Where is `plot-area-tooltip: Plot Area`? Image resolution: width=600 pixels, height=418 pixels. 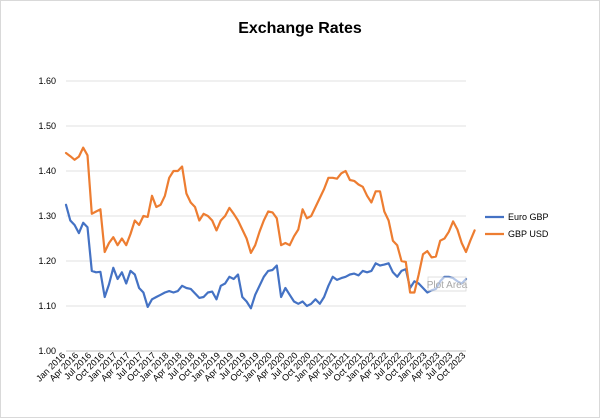
plot-area-tooltip: Plot Area is located at coordinates (447, 284).